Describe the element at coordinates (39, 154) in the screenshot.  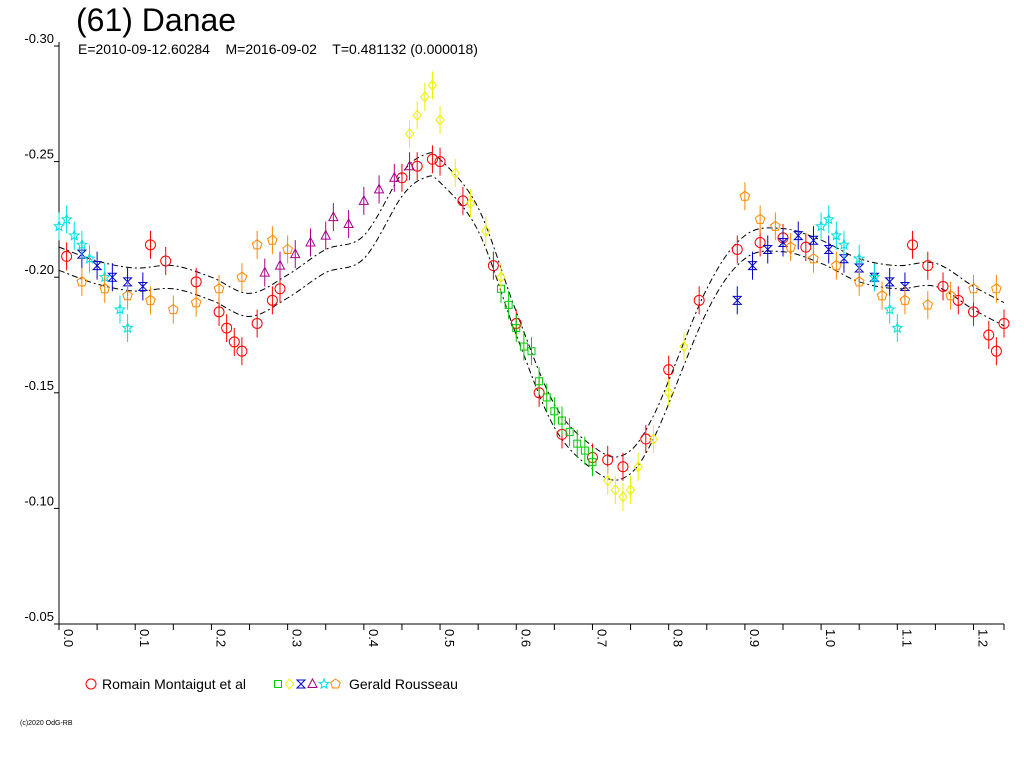
I see `y-tick-label: -0.25` at that location.